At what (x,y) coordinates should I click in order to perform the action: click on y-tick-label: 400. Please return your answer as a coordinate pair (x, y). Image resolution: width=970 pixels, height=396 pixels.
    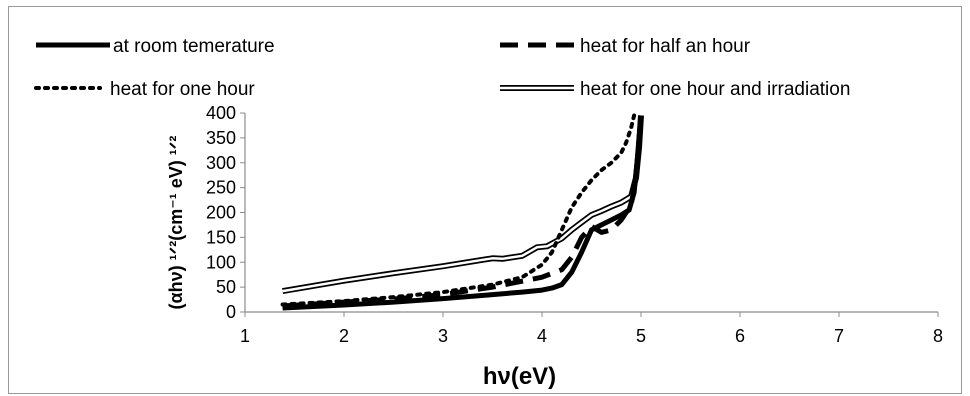
    Looking at the image, I should click on (221, 113).